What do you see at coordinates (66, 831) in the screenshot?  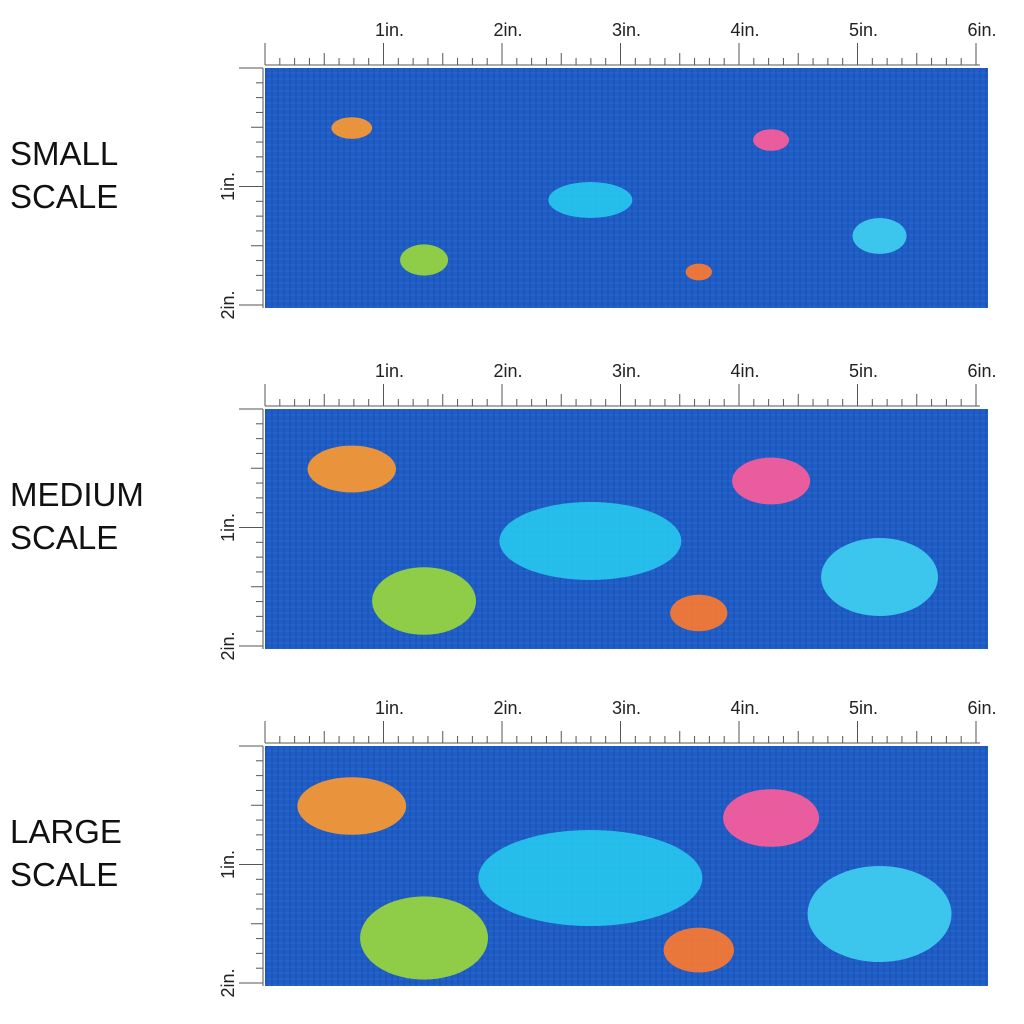 I see `scale-label: LARGE` at bounding box center [66, 831].